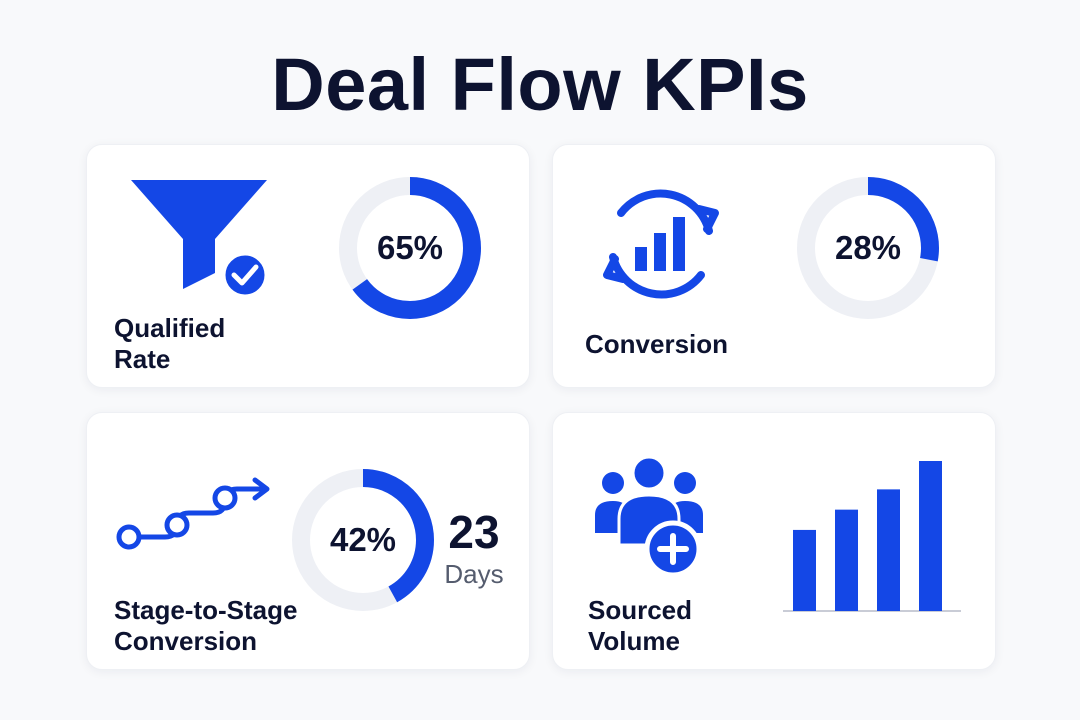 This screenshot has width=1080, height=720. I want to click on stage-path-icon, so click(193, 513).